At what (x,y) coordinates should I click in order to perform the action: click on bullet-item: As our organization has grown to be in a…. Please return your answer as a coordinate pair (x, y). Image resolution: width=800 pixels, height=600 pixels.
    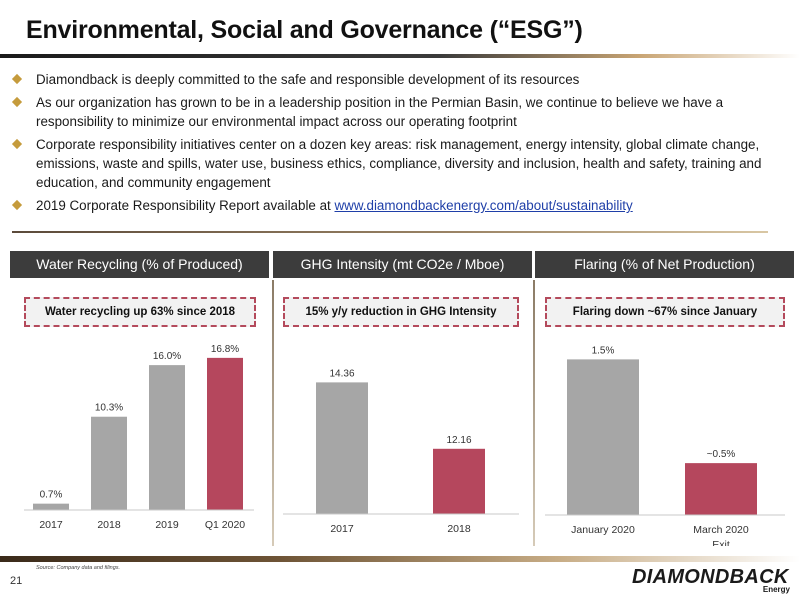
    Looking at the image, I should click on (401, 112).